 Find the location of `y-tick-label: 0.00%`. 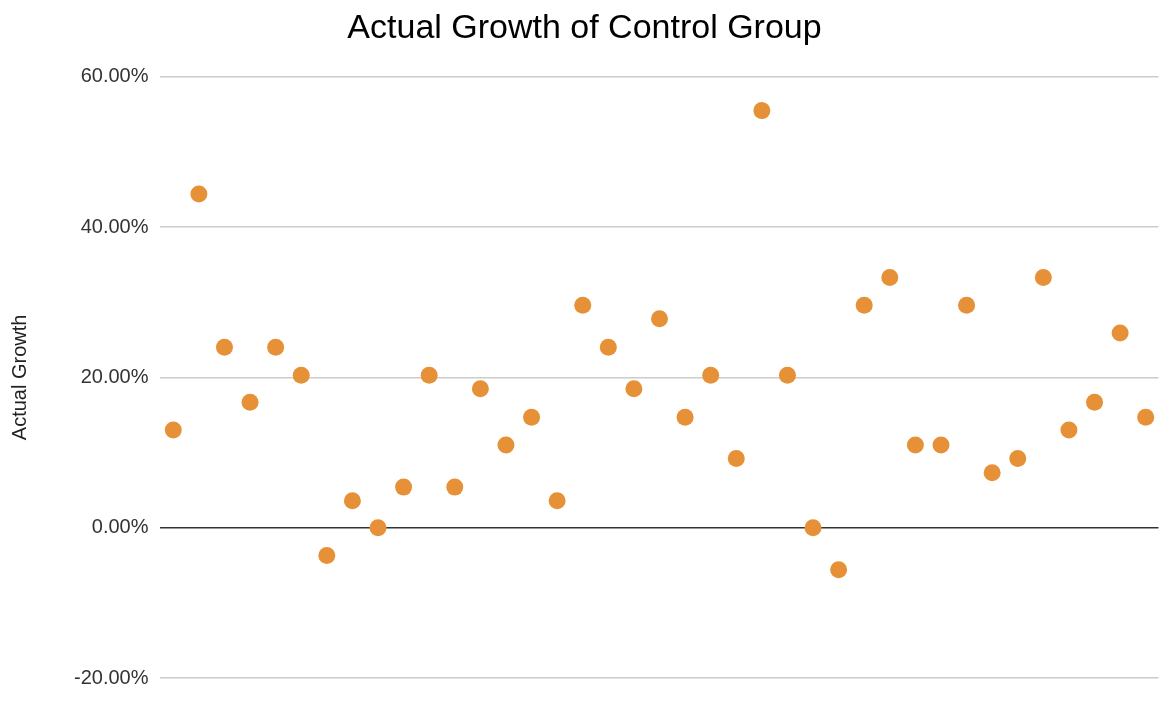

y-tick-label: 0.00% is located at coordinates (120, 526).